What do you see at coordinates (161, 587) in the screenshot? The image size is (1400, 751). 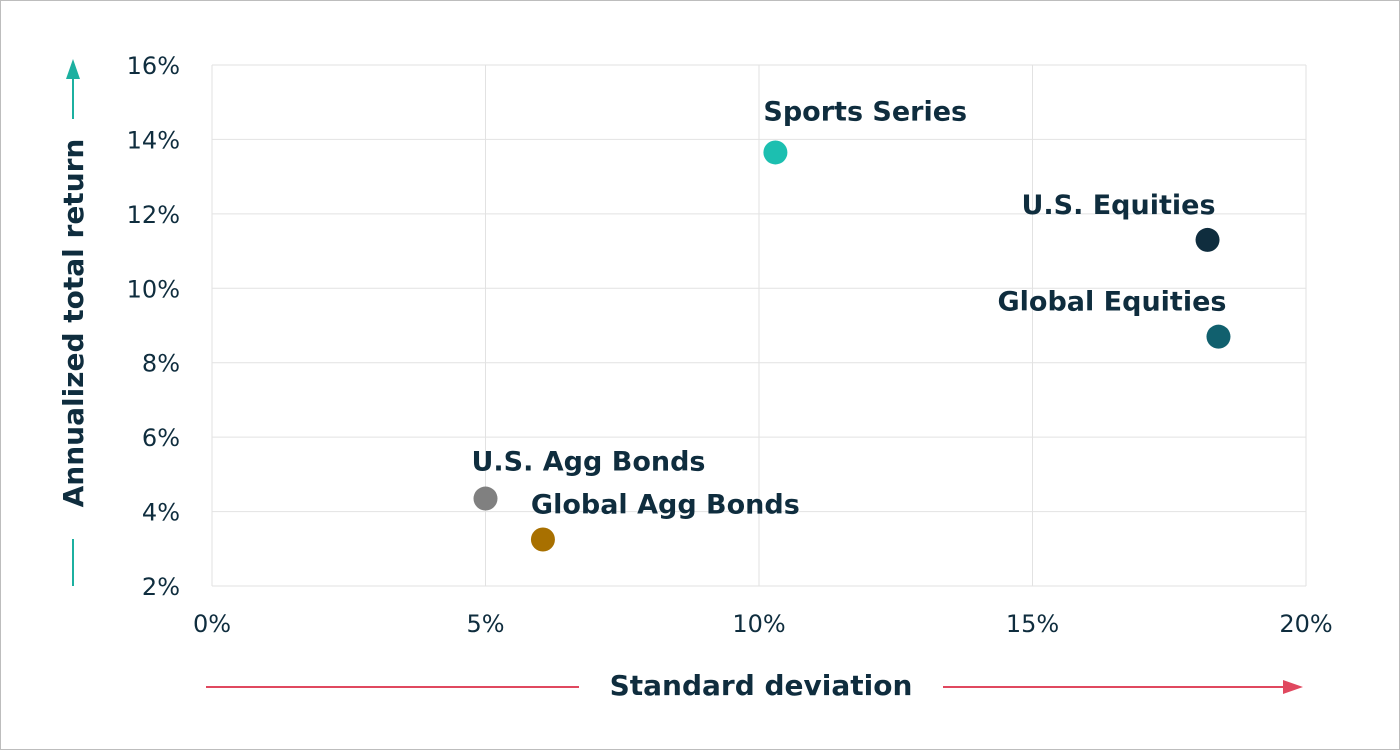 I see `y-tick-label: 2%` at bounding box center [161, 587].